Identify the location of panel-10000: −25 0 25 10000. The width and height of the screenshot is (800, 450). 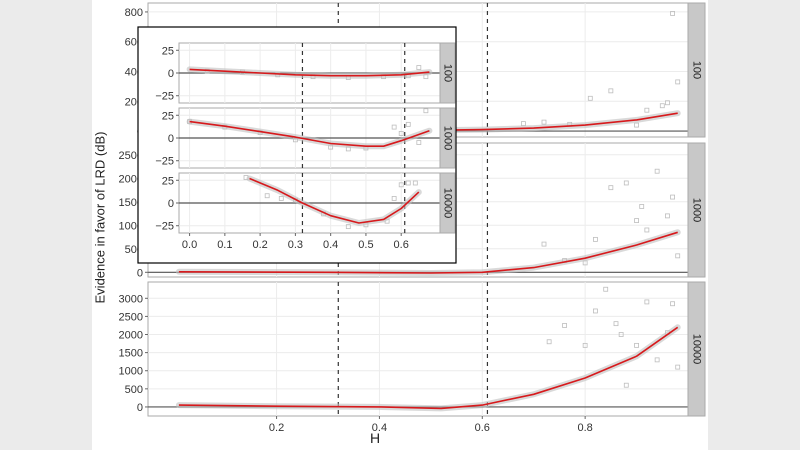
(305, 203).